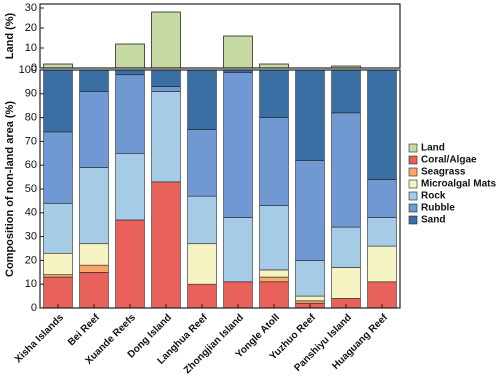  What do you see at coordinates (449, 160) in the screenshot?
I see `legend-label: Coral/Algae` at bounding box center [449, 160].